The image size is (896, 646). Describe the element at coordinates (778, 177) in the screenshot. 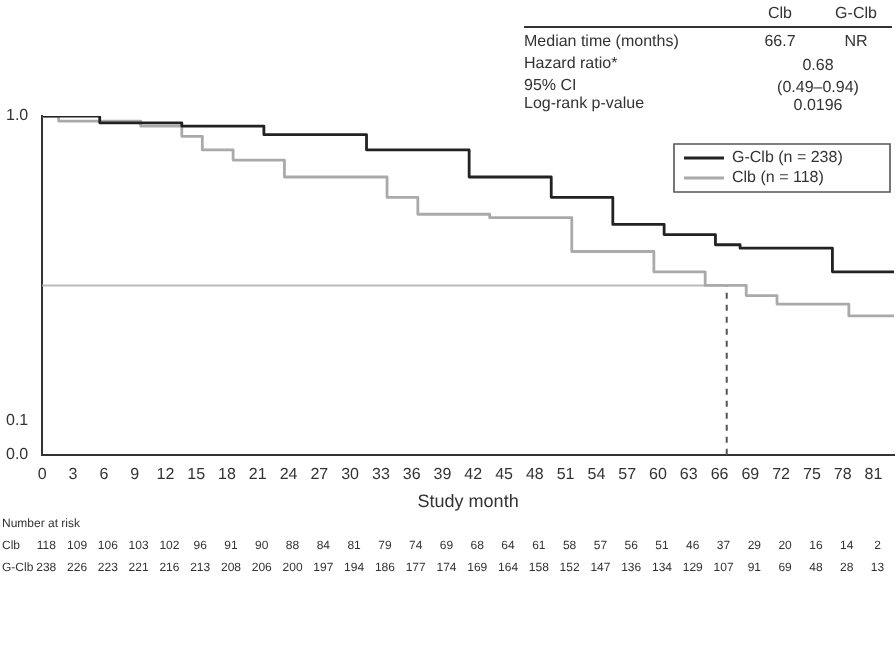

I see `legend-label: Clb (n = 118)` at that location.